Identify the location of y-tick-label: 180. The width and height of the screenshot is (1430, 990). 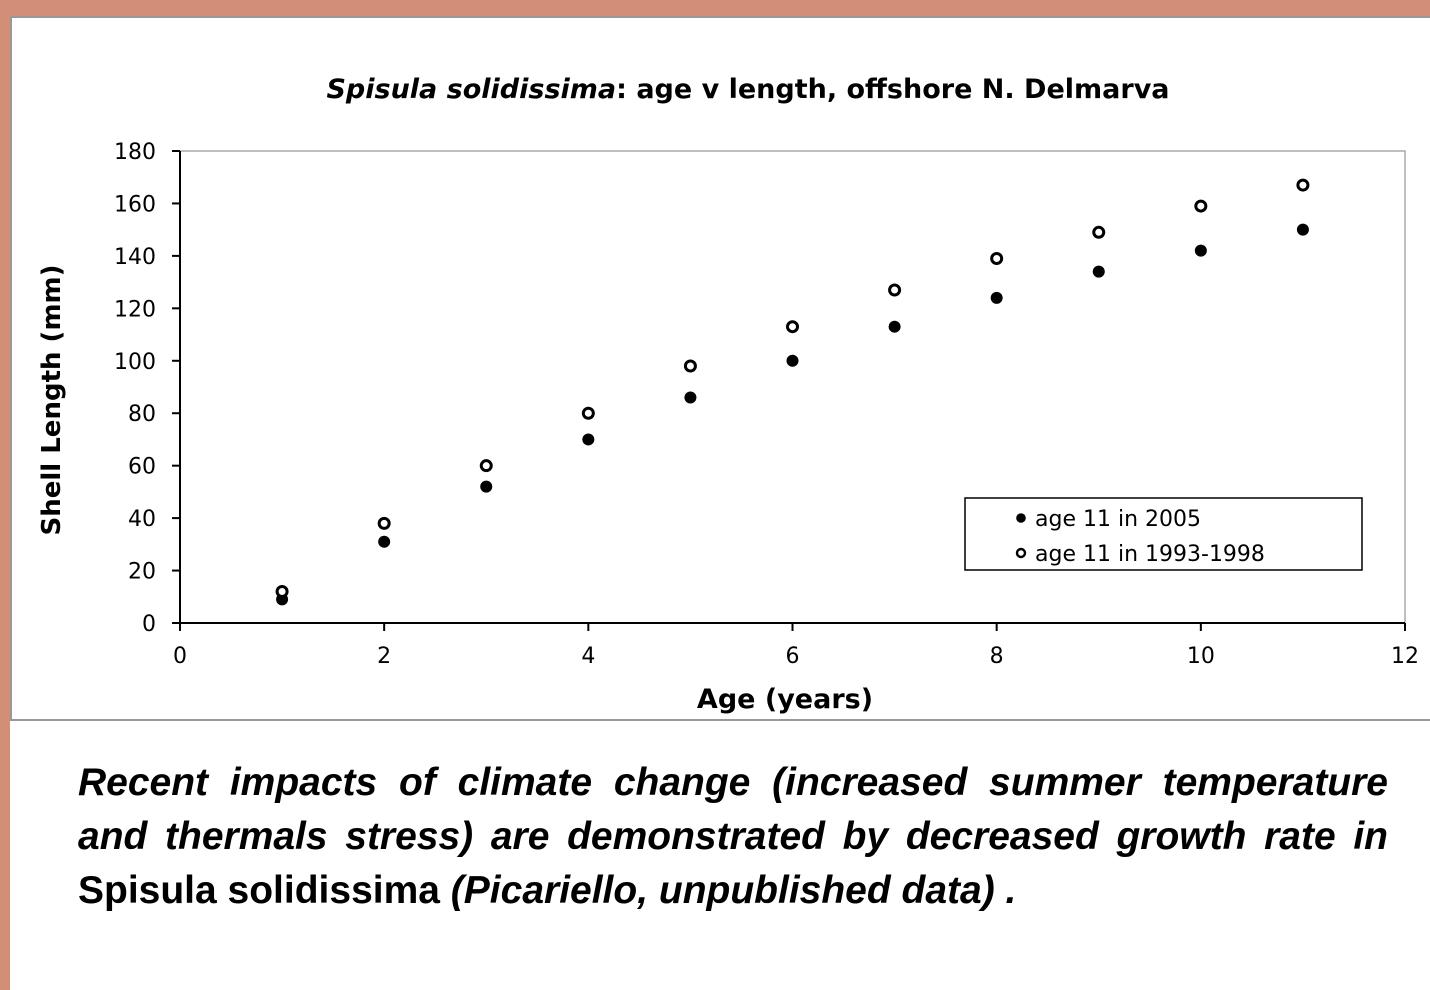
(135, 152).